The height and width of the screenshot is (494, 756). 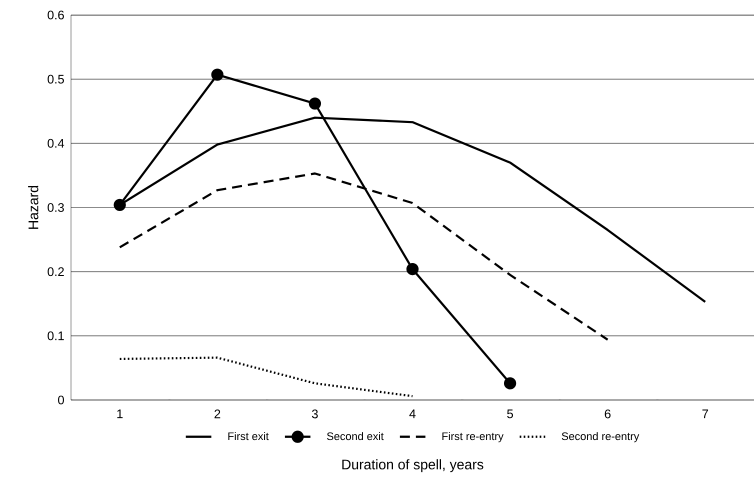 I want to click on x-tick-label: 3, so click(x=315, y=414).